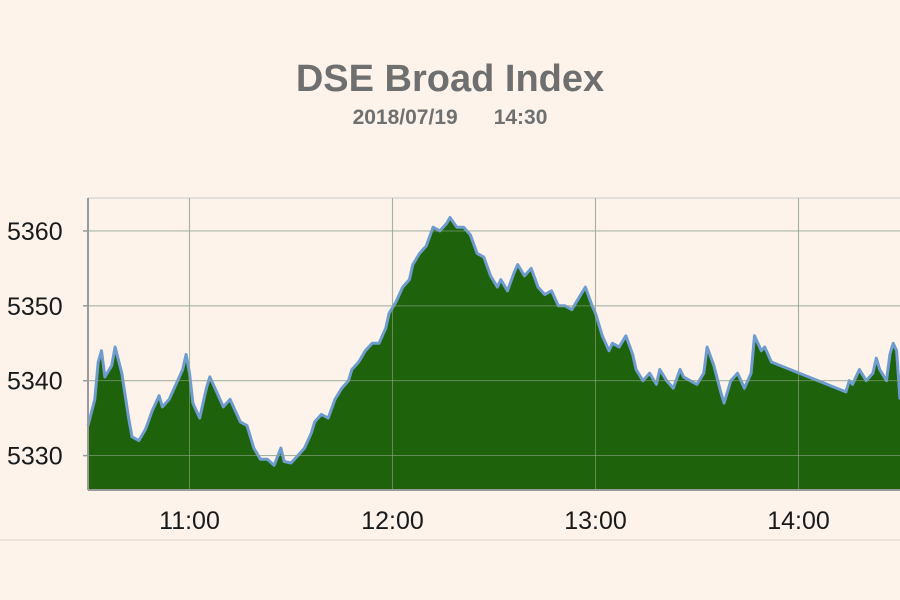 Image resolution: width=900 pixels, height=600 pixels. I want to click on y-tick-label-5360: 5360, so click(35, 232).